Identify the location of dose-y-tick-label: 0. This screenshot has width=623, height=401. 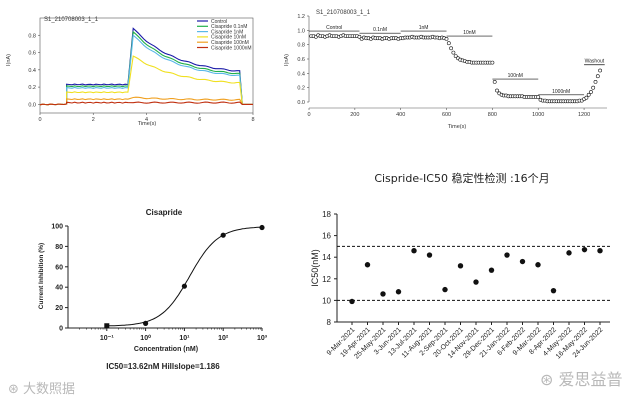
(61, 329).